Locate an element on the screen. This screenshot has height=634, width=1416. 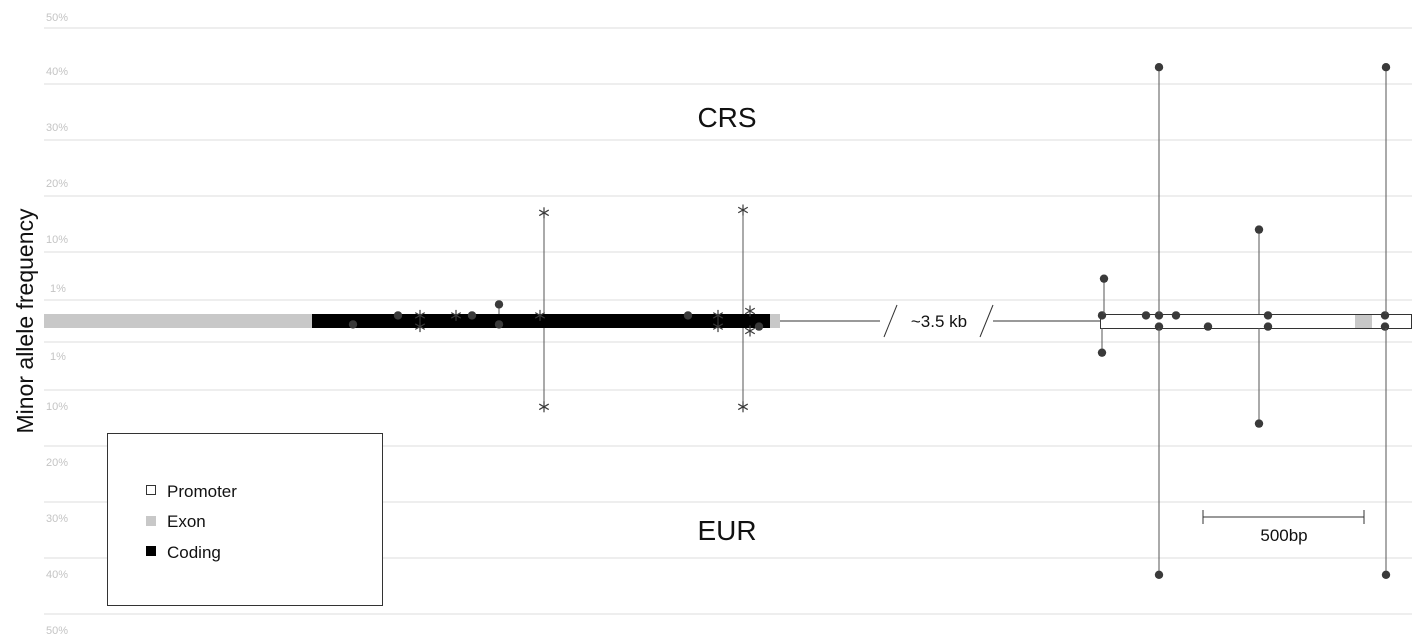
y-axis-label: Minor allele frequency is located at coordinates (25, 321).